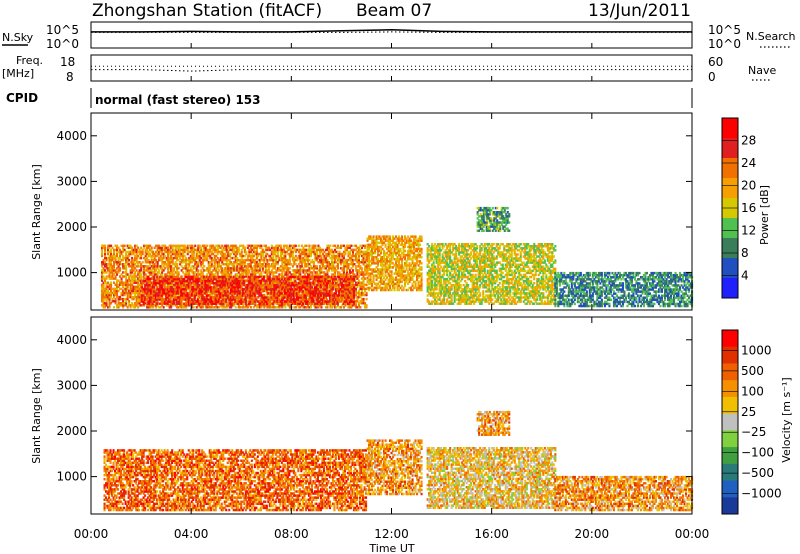 This screenshot has height=554, width=800. I want to click on nave-label: Nave, so click(762, 70).